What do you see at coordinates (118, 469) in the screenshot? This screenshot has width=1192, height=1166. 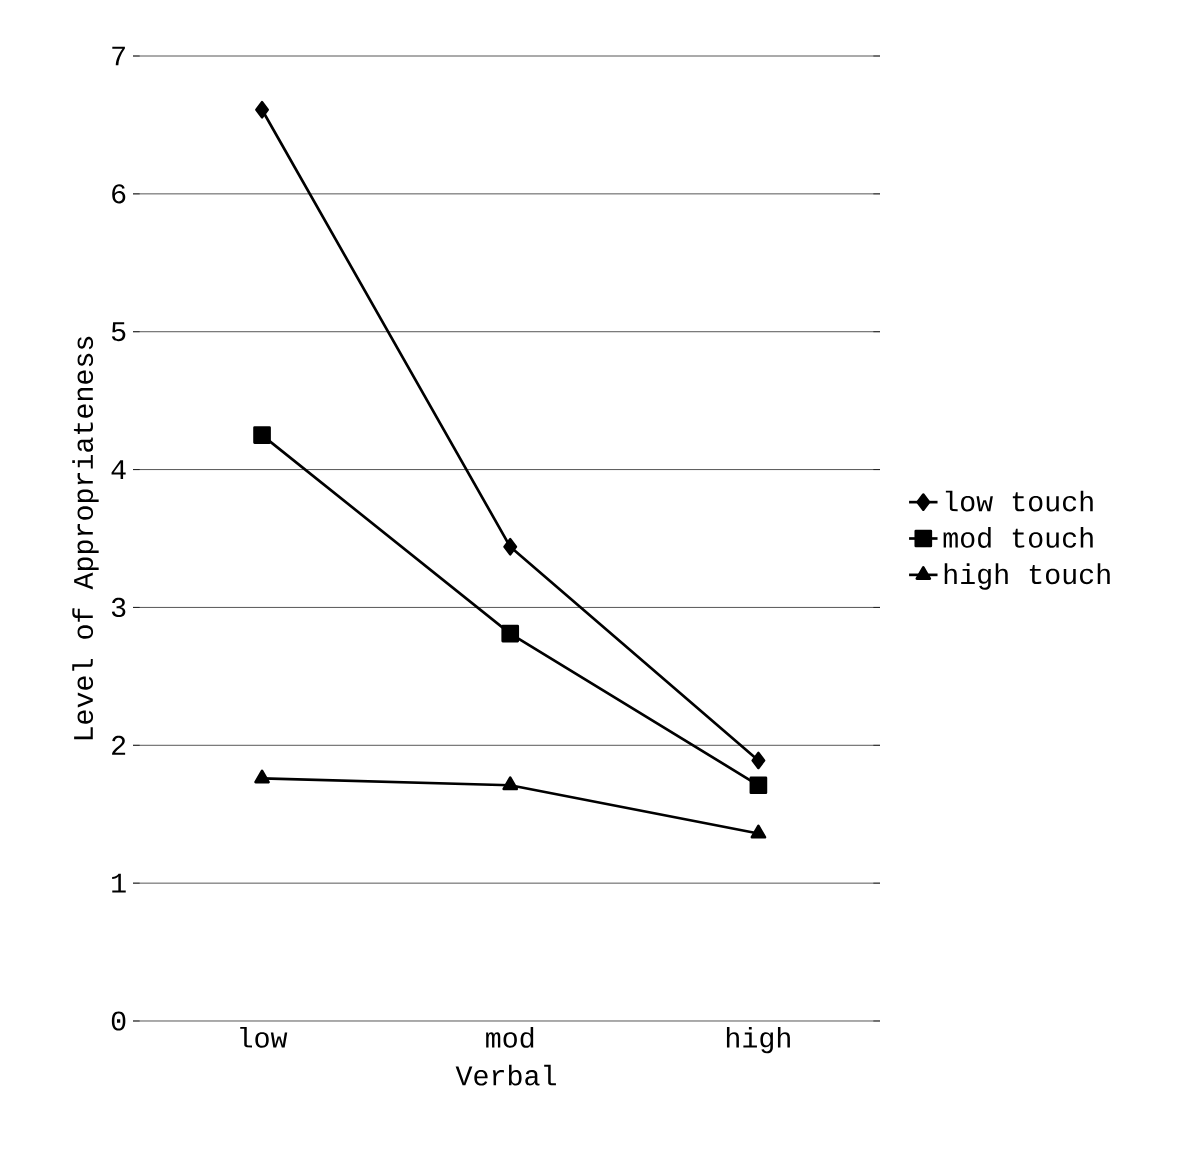 I see `y-tick-label: 4` at bounding box center [118, 469].